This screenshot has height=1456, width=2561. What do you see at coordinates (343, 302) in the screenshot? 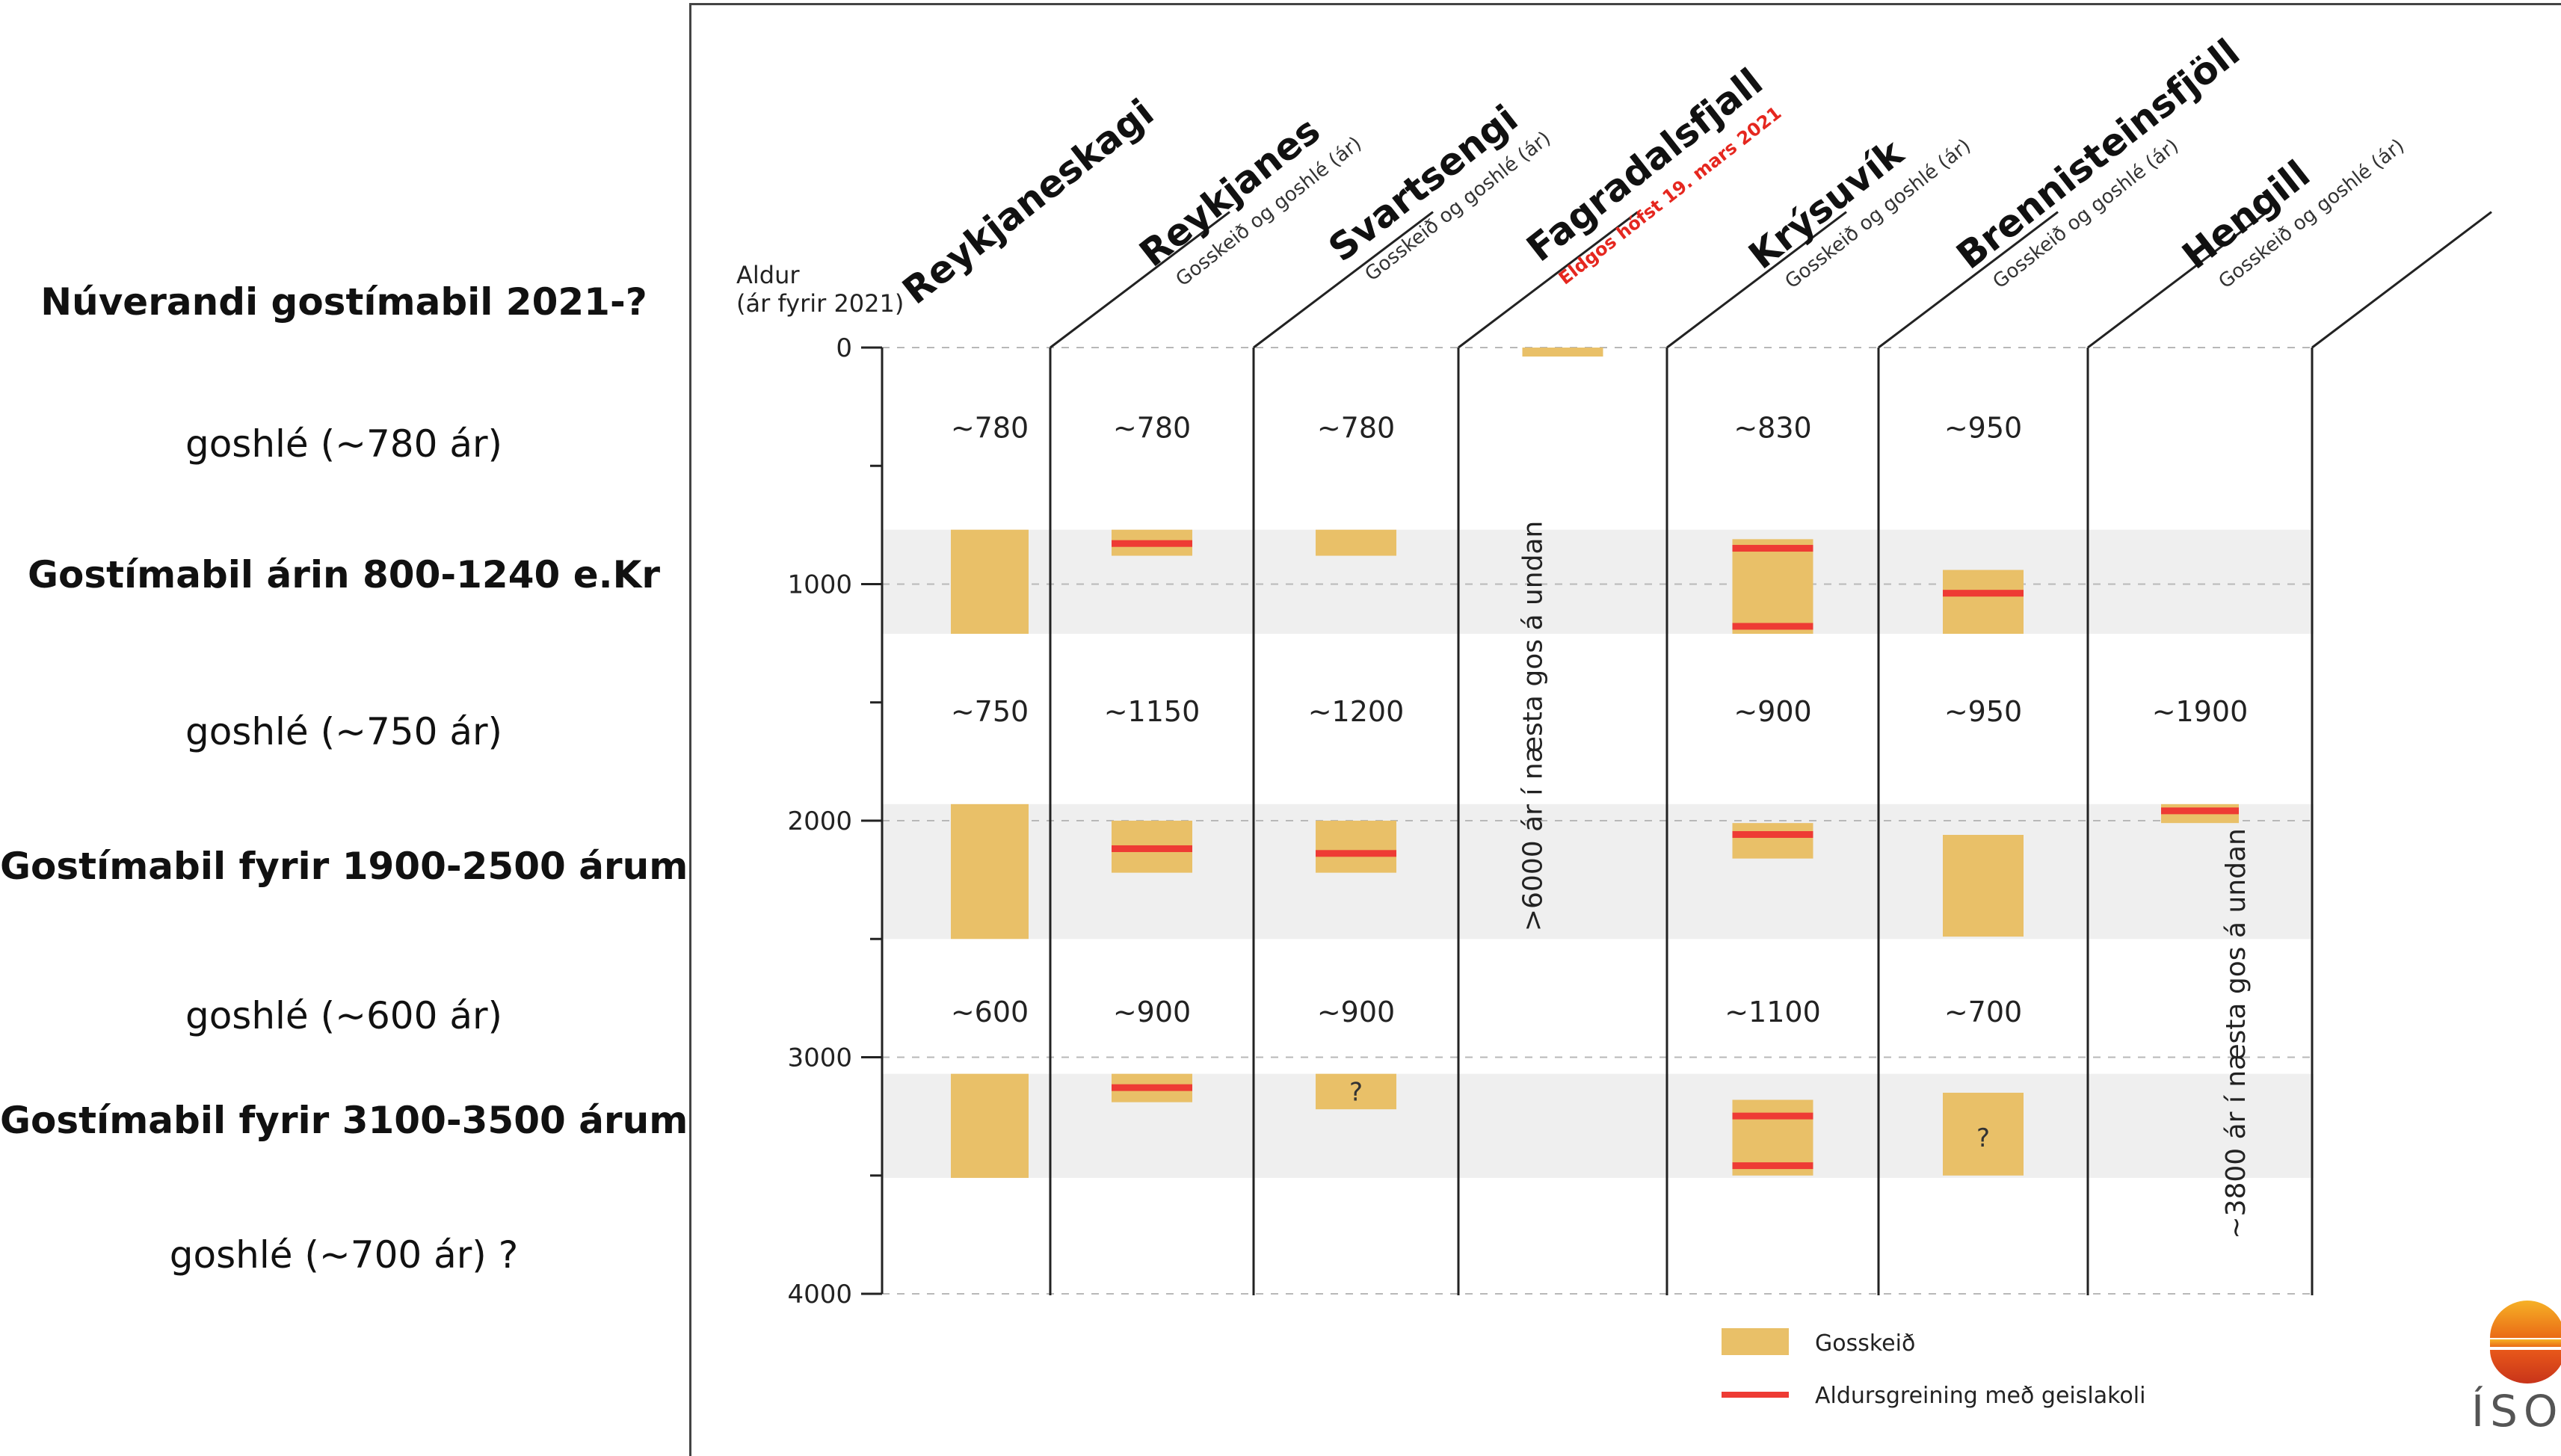
I see `eruption-period-label: Núverandi gostímabil 2021-?` at bounding box center [343, 302].